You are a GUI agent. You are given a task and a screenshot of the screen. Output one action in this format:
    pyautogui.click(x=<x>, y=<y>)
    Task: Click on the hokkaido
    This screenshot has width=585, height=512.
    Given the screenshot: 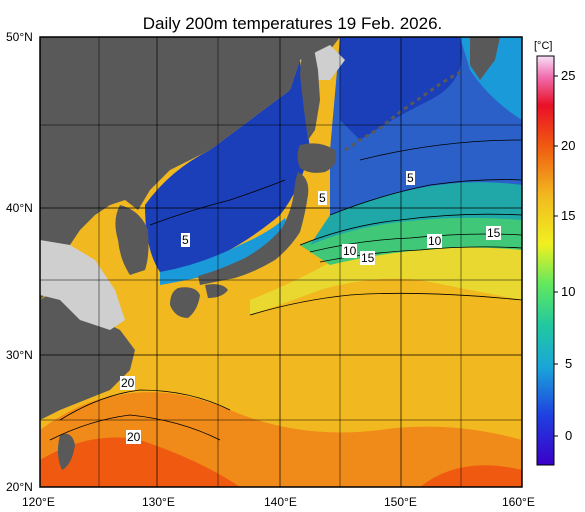 What is the action you would take?
    pyautogui.click(x=317, y=158)
    